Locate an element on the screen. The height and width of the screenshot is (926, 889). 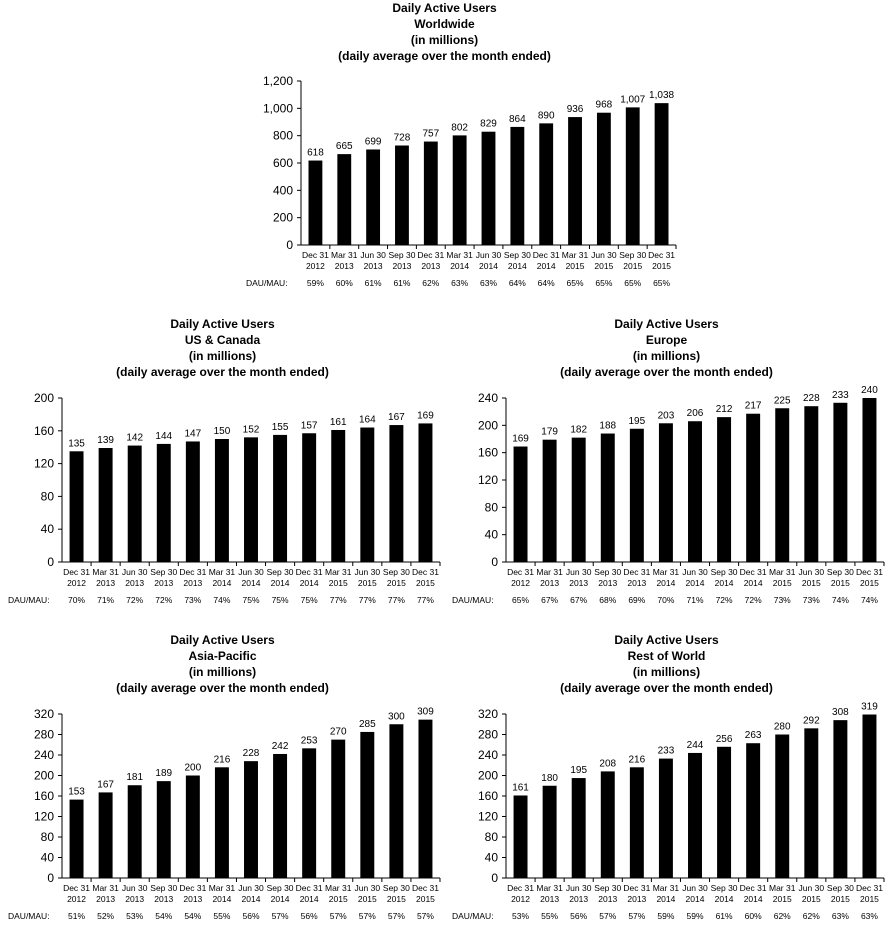
y-tick-label: 120 is located at coordinates (44, 817).